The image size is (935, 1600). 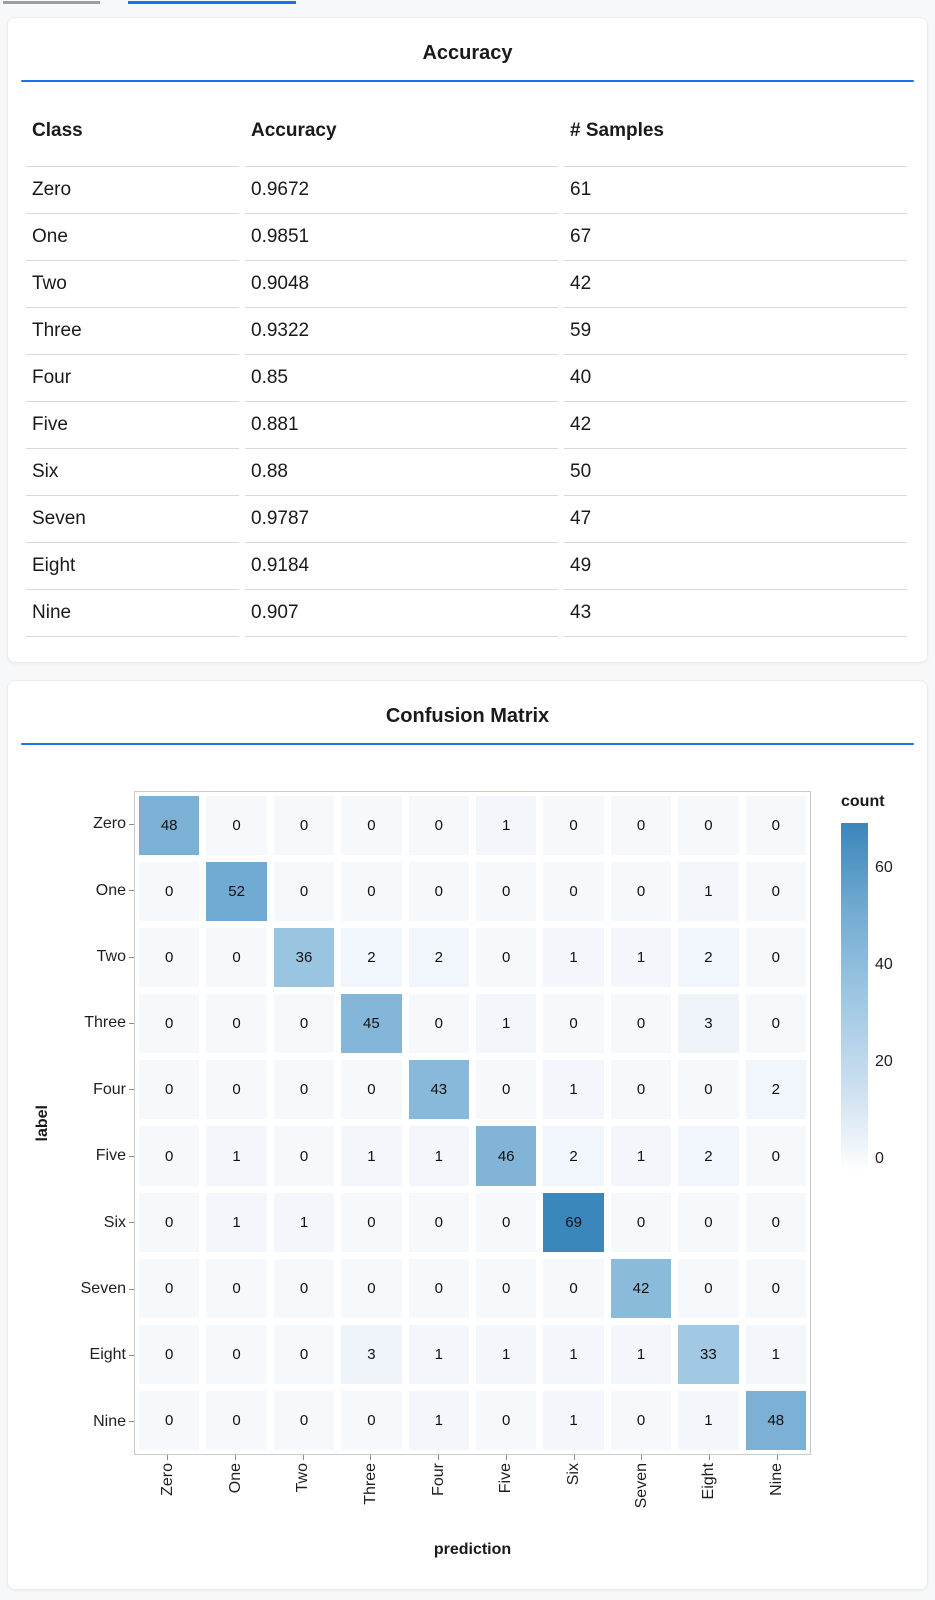 What do you see at coordinates (132, 330) in the screenshot?
I see `table-cell: Three` at bounding box center [132, 330].